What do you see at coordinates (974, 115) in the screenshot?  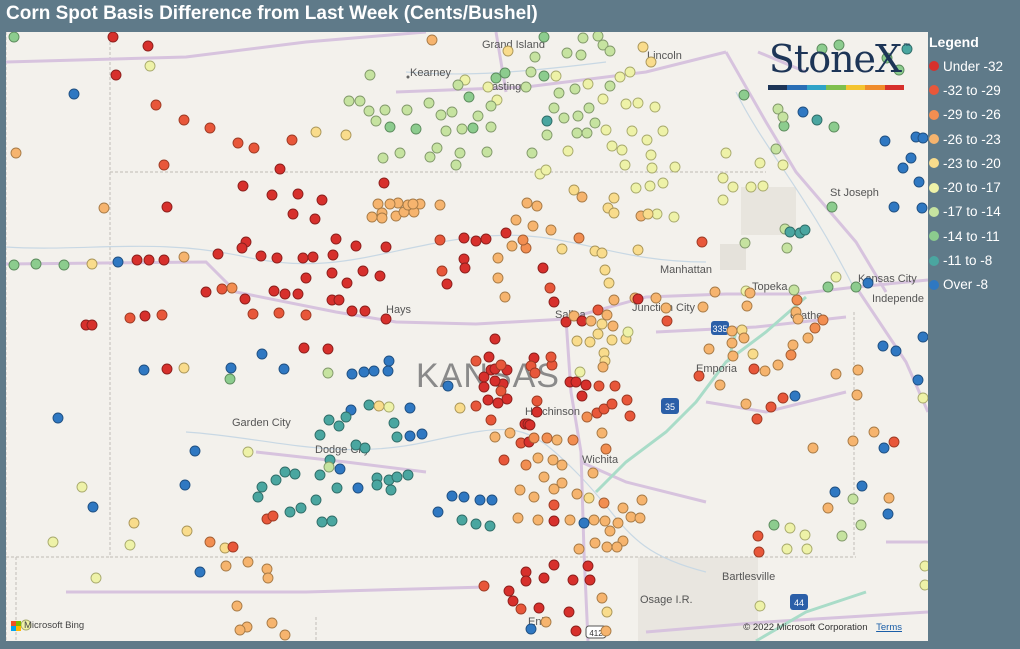 I see `legend-item: -29 to -26` at bounding box center [974, 115].